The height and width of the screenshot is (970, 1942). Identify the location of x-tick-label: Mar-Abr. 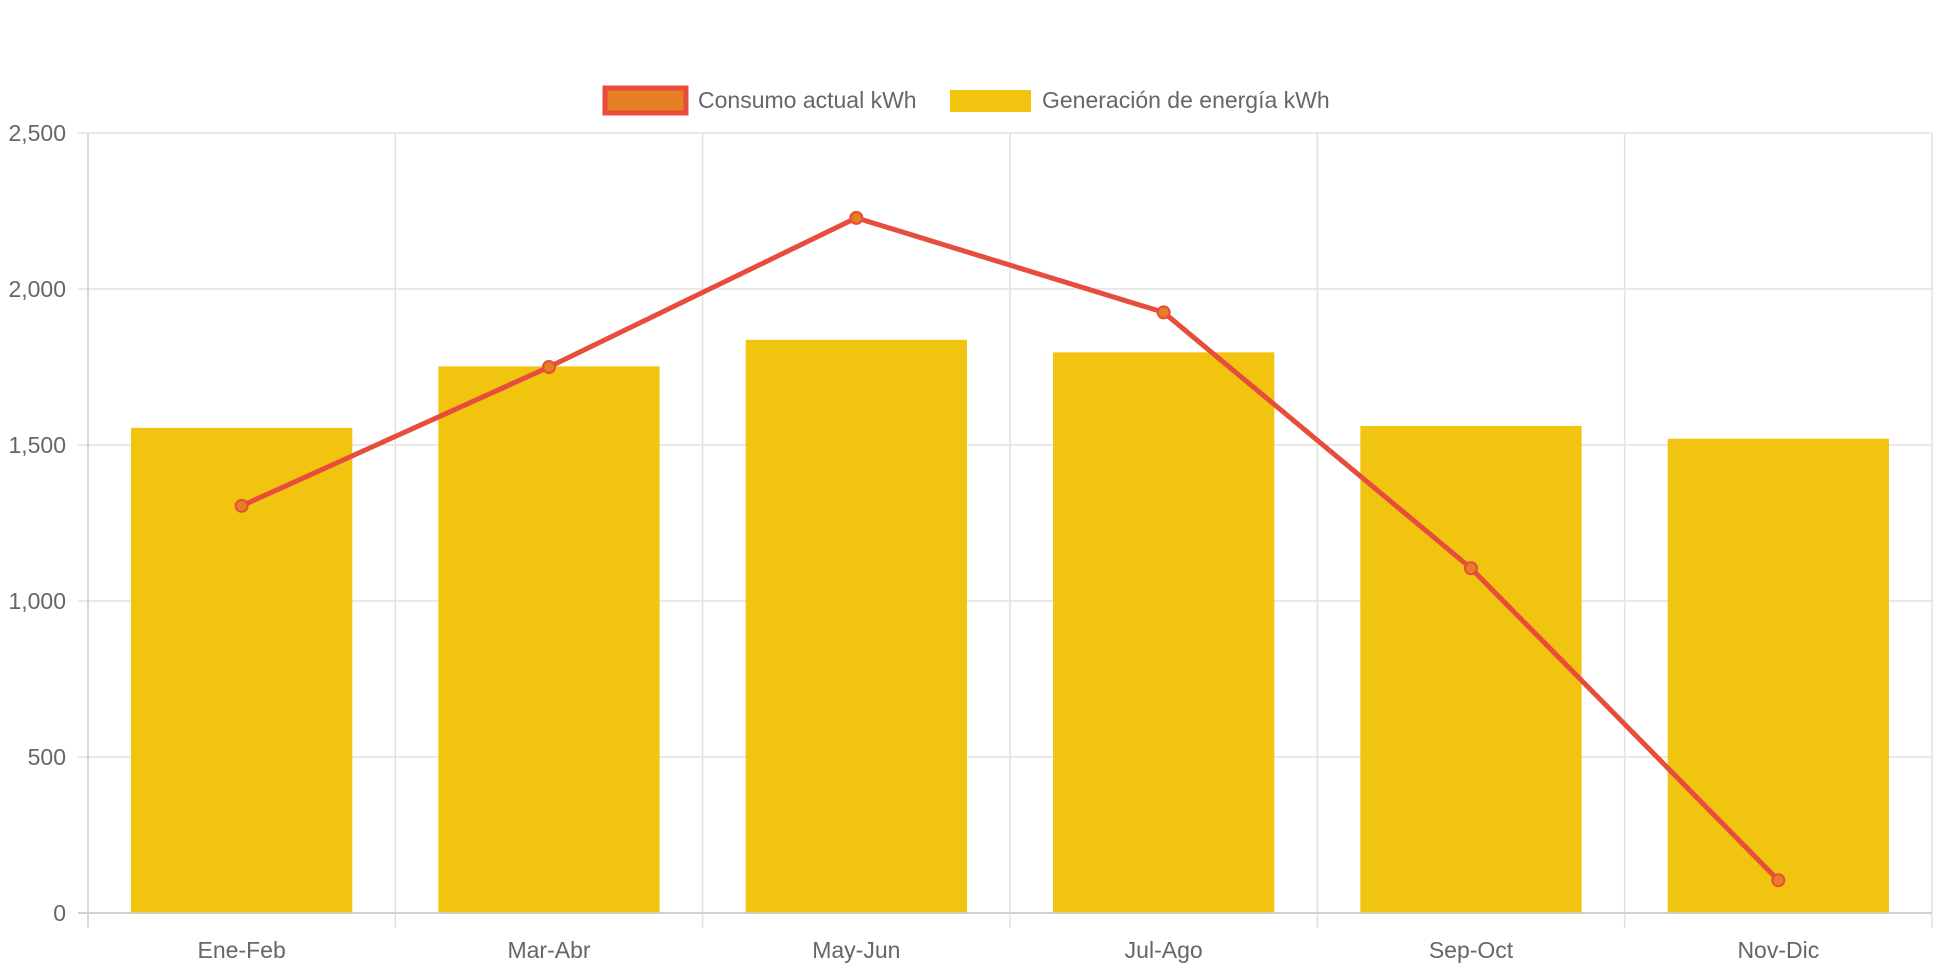
(548, 950).